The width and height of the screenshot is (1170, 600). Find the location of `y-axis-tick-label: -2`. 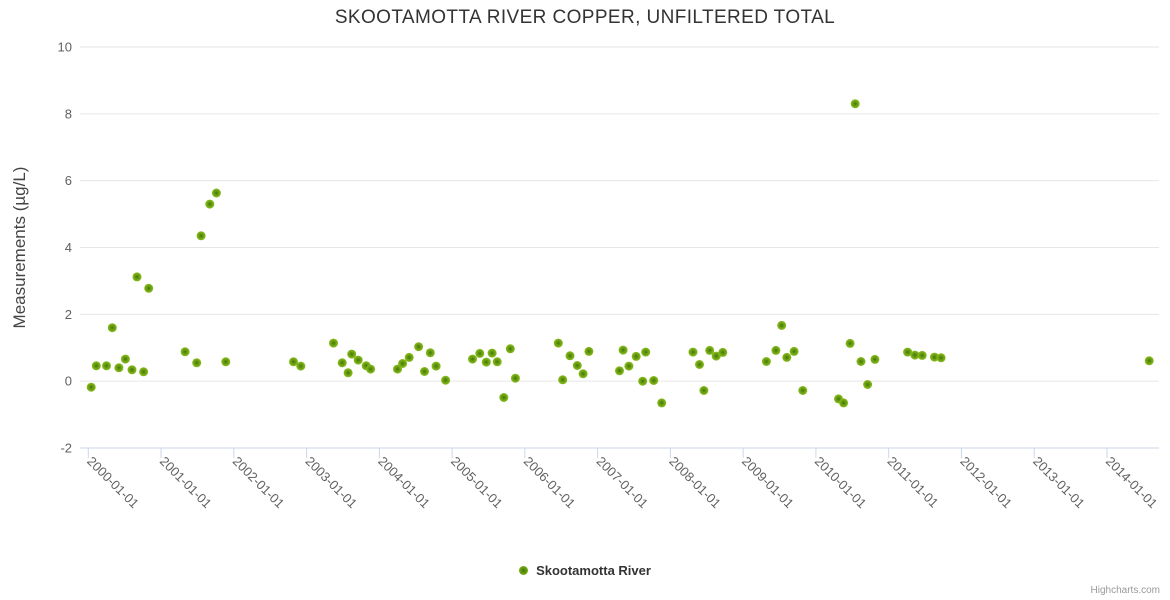

y-axis-tick-label: -2 is located at coordinates (66, 448).